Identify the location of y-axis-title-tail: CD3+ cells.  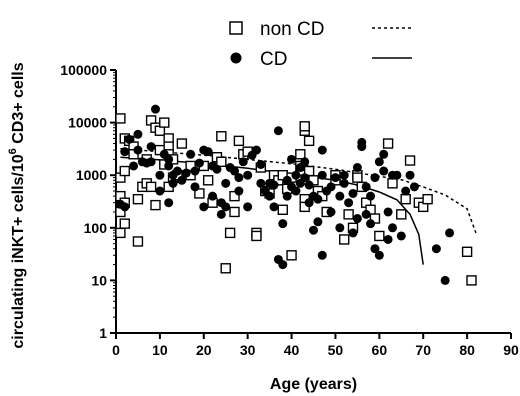
(18, 105).